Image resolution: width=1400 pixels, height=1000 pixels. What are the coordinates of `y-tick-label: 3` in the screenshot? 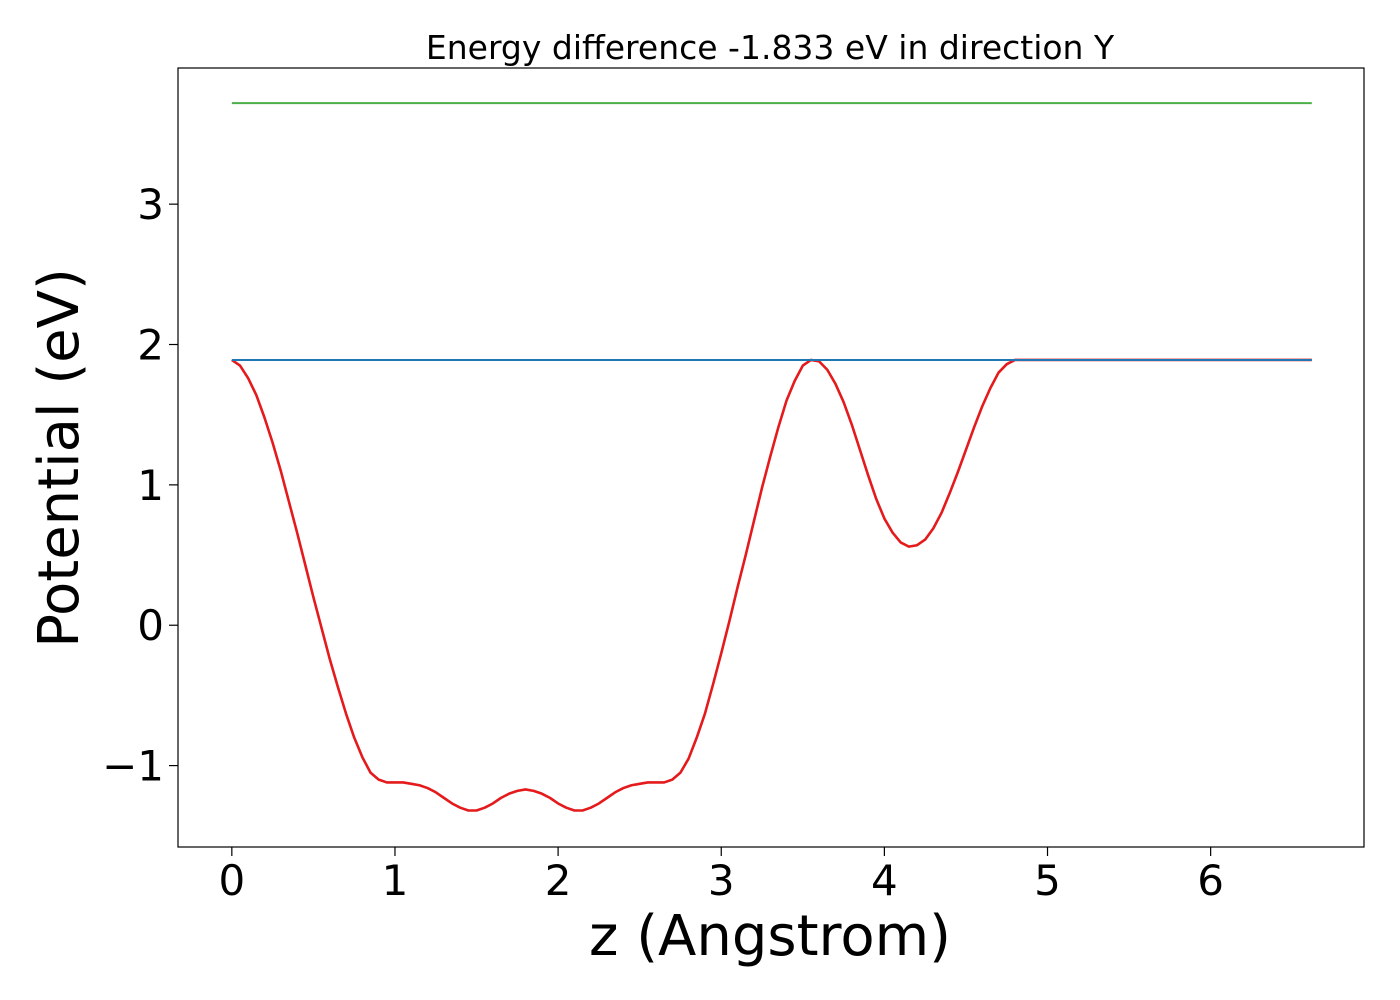 It's located at (150, 204).